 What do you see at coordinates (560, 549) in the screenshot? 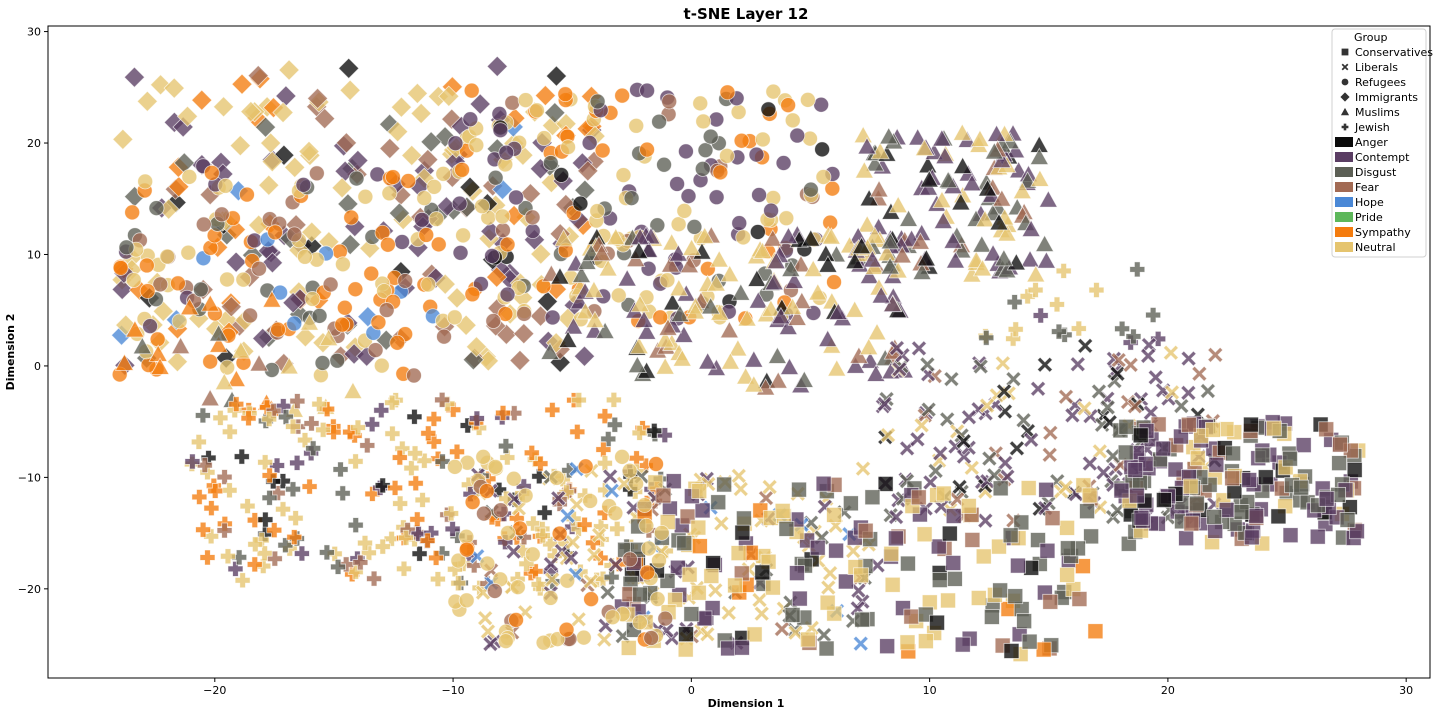
I see `cluster-refugees` at bounding box center [560, 549].